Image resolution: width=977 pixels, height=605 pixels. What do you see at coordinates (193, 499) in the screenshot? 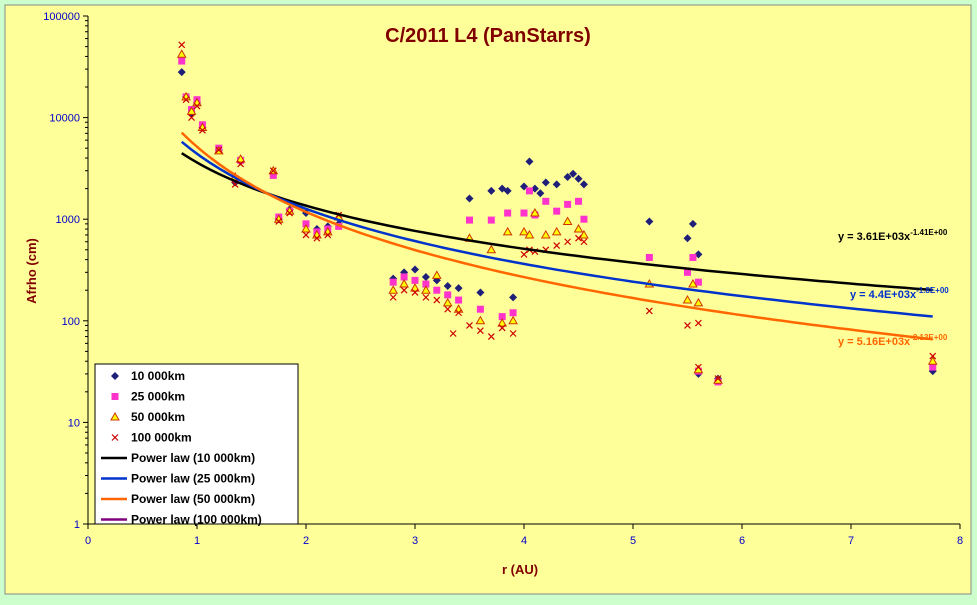
I see `legend-label-fit-3: Power law (50 000km)` at bounding box center [193, 499].